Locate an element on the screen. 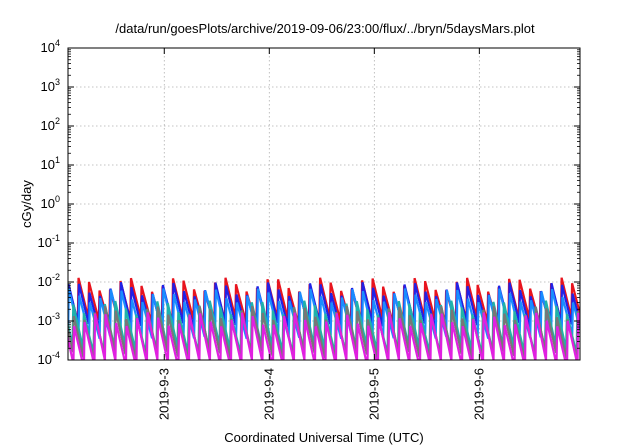 Image resolution: width=640 pixels, height=448 pixels. y-tick-label: 10² is located at coordinates (50, 124).